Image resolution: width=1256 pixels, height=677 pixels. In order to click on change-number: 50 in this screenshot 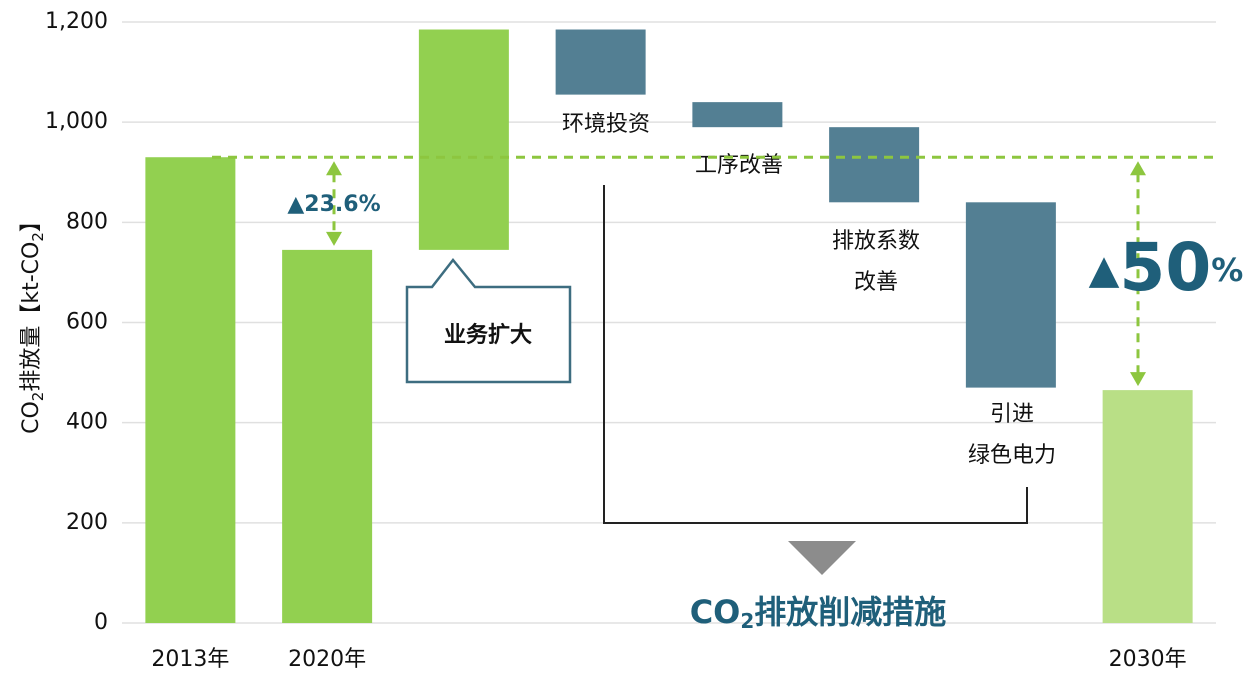, I will do `click(1165, 267)`.